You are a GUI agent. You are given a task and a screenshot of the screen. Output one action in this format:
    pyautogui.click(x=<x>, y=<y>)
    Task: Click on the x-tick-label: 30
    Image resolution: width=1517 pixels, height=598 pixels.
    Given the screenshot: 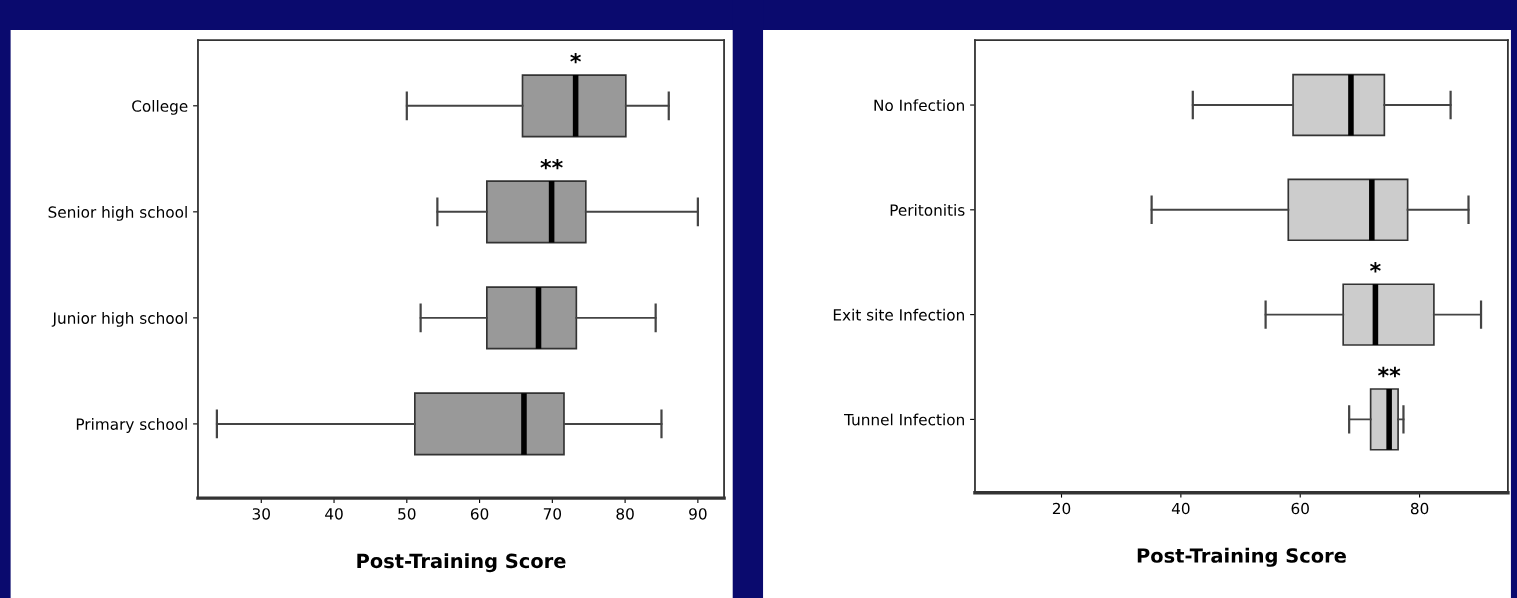 What is the action you would take?
    pyautogui.click(x=261, y=514)
    